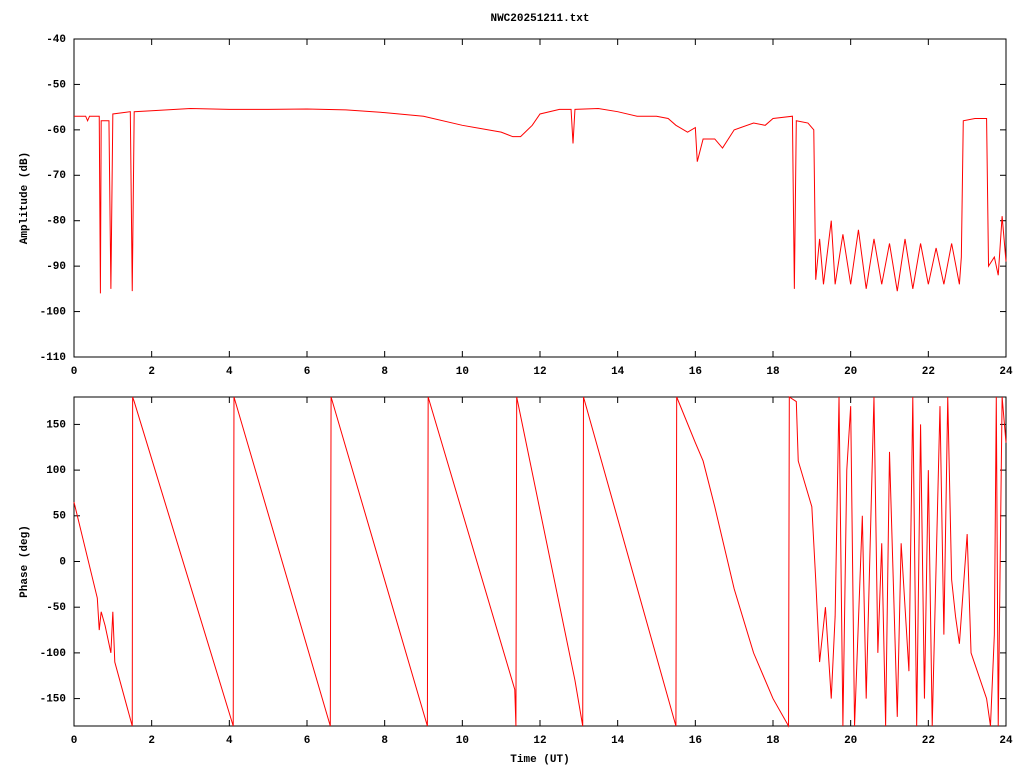 The width and height of the screenshot is (1024, 768). What do you see at coordinates (539, 19) in the screenshot?
I see `chart-title: NWC20251211.txt` at bounding box center [539, 19].